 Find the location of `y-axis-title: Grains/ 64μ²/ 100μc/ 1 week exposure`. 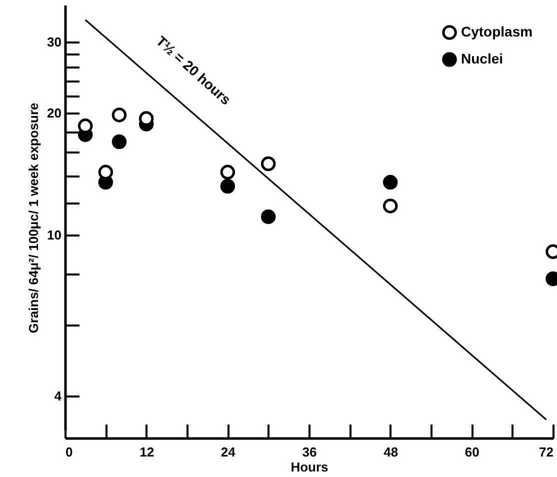

y-axis-title: Grains/ 64μ²/ 100μc/ 1 week exposure is located at coordinates (34, 218).